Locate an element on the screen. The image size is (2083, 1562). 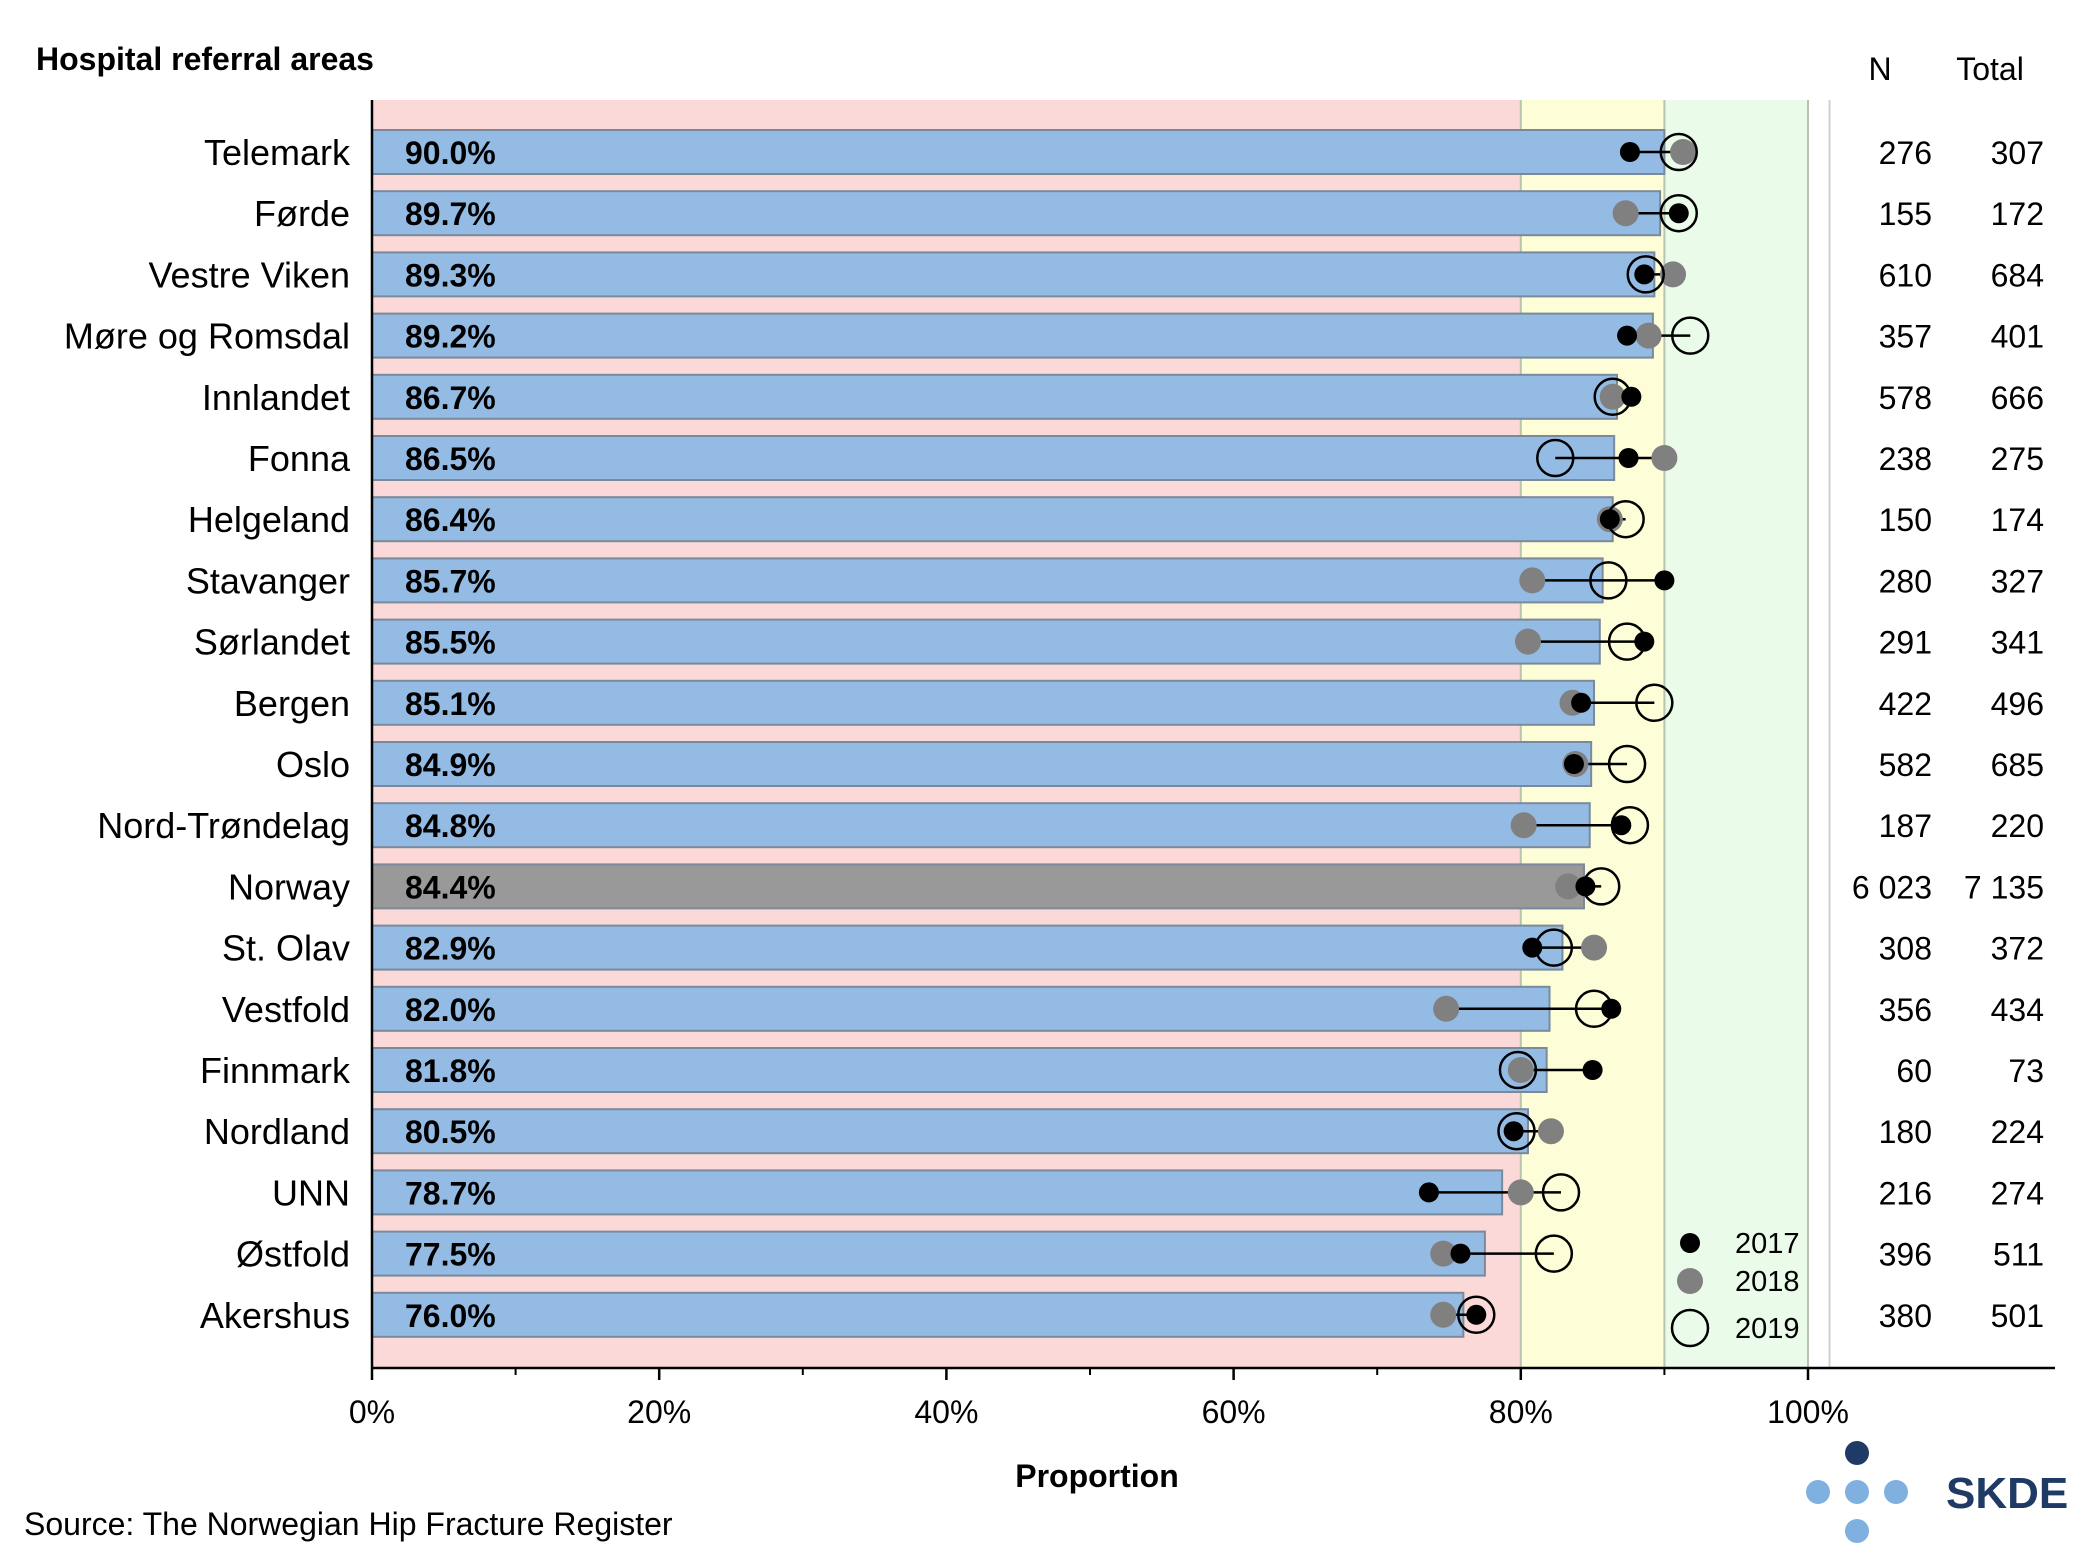
value-label: 82.9% is located at coordinates (450, 949).